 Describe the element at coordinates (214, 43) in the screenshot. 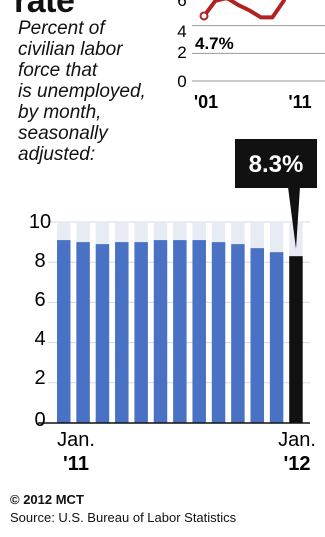

I see `inset-annotation-label: 4.7%` at that location.